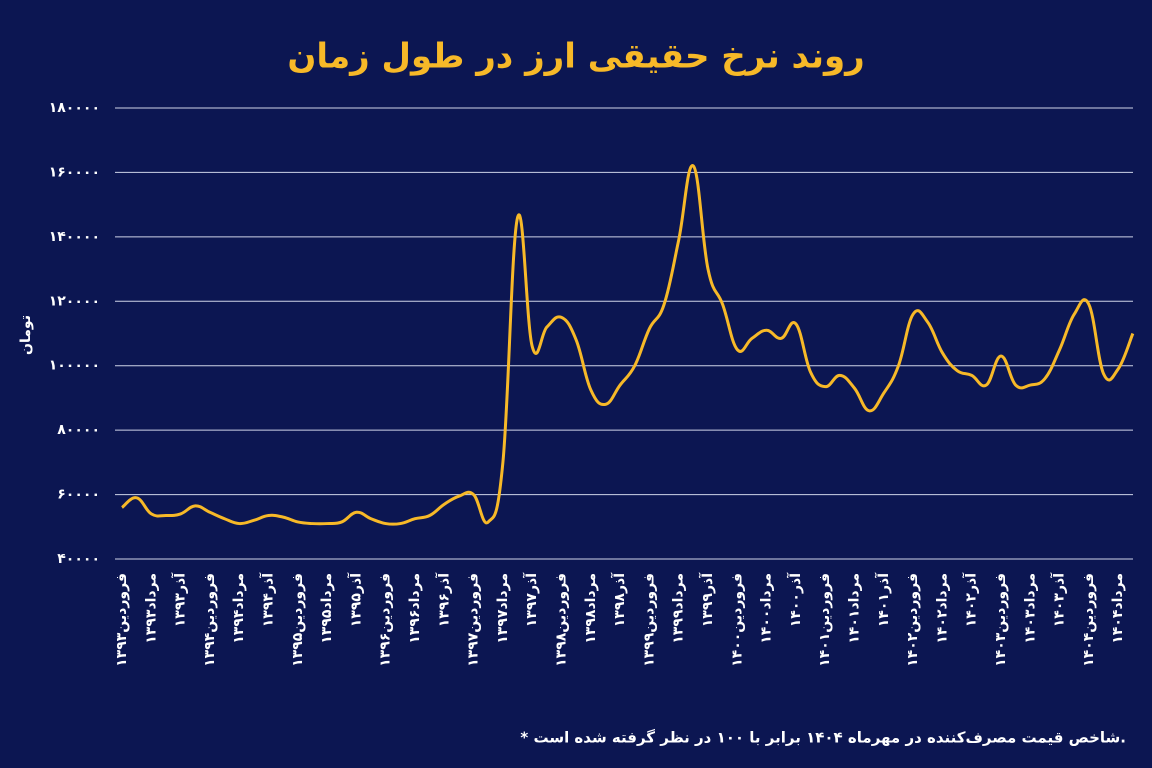 The height and width of the screenshot is (768, 1152). What do you see at coordinates (971, 599) in the screenshot?
I see `x-tick-label: آذر۱۴۰۲` at bounding box center [971, 599].